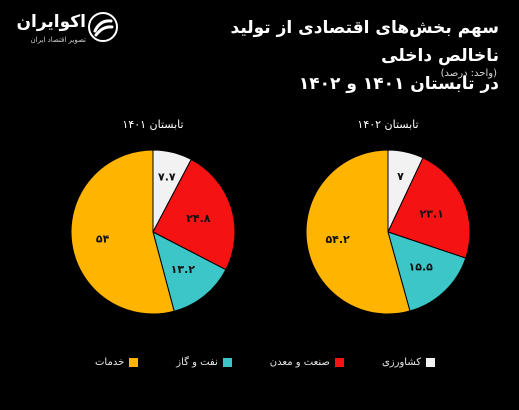  I want to click on data-label-industry: ۲۳.۱, so click(432, 213).